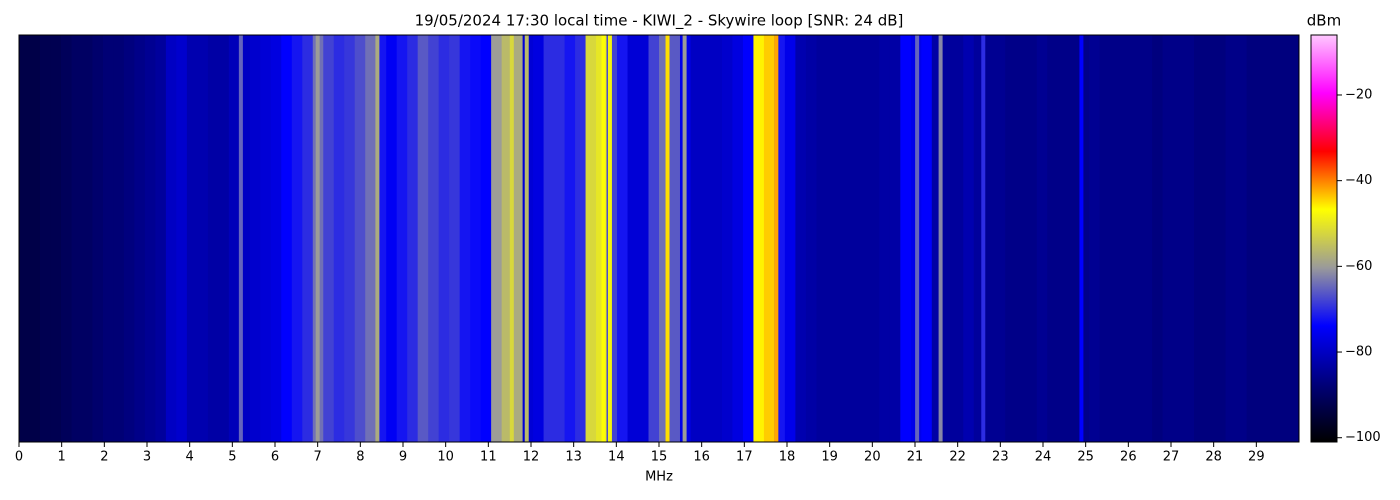 The image size is (1400, 500). What do you see at coordinates (147, 457) in the screenshot?
I see `x-tick-label: 3` at bounding box center [147, 457].